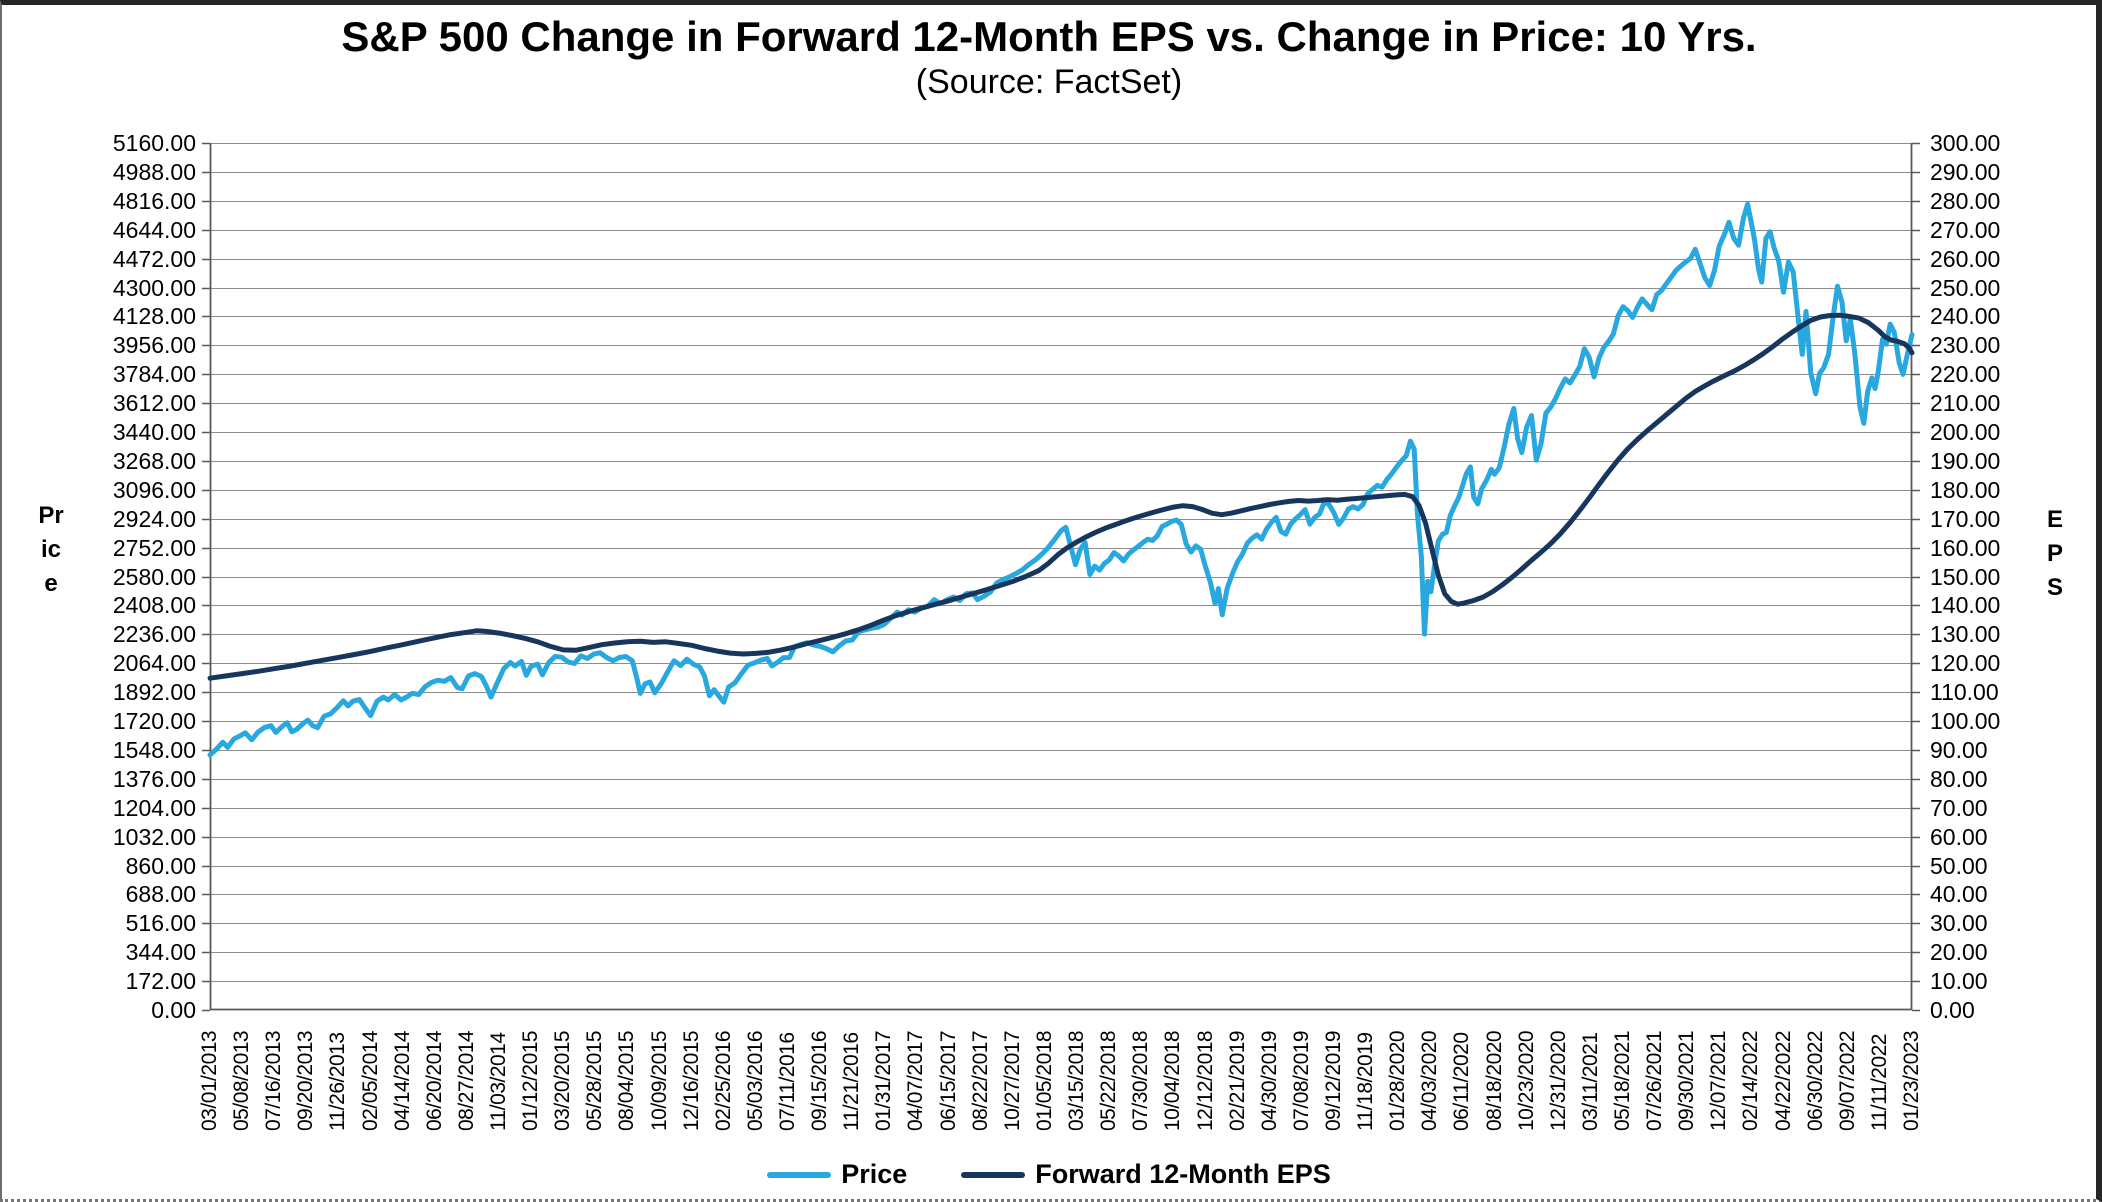 This screenshot has width=2102, height=1202. What do you see at coordinates (466, 1080) in the screenshot?
I see `x-axis-tick-label: 08/27/2014` at bounding box center [466, 1080].